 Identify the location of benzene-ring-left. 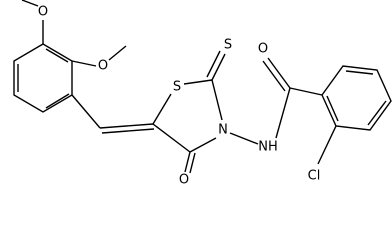
(43, 78).